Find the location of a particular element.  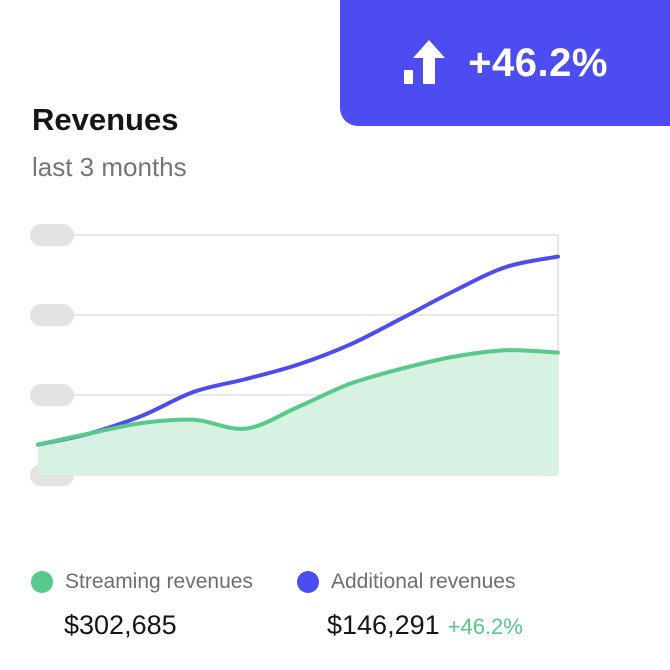

streaming-revenues-line is located at coordinates (298, 397).